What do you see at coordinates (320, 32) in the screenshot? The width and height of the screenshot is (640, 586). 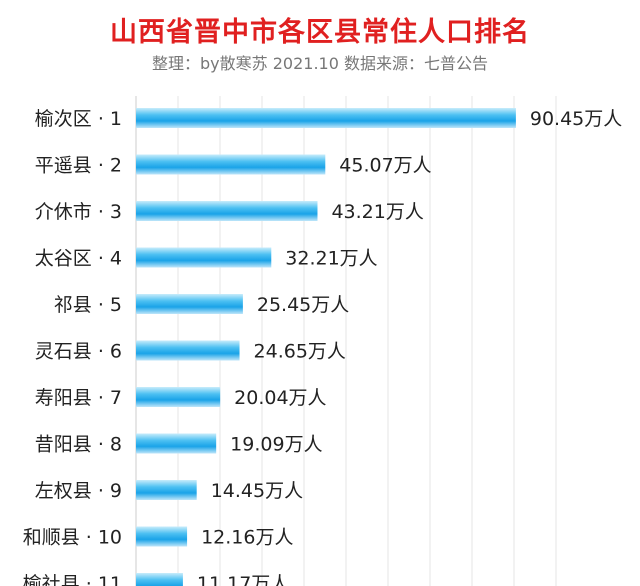 I see `chart-title: 山西省晋中市各区县常住人口排名` at bounding box center [320, 32].